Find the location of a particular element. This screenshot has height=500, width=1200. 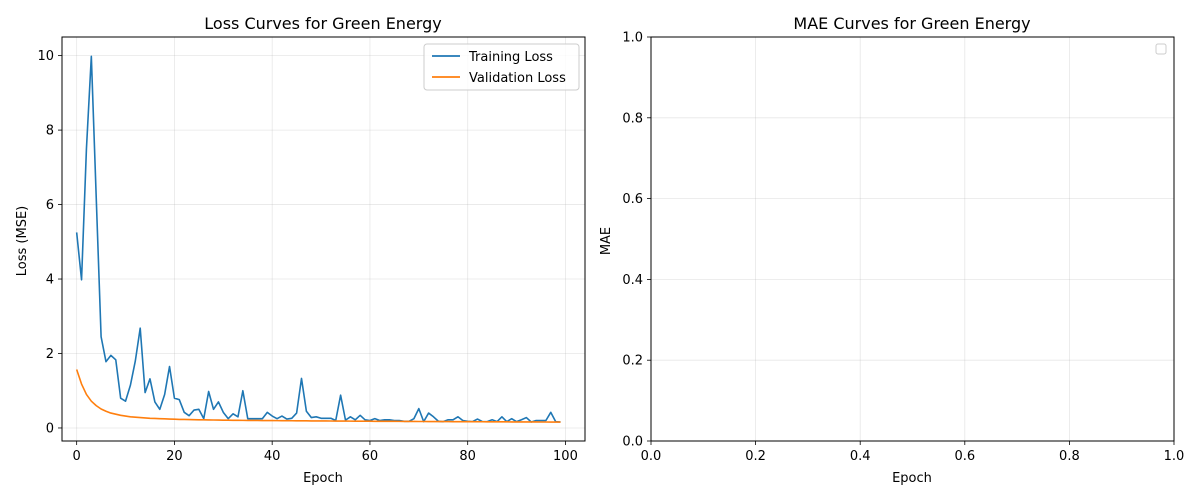

mae-chart-title: MAE Curves for Green Energy is located at coordinates (911, 23).